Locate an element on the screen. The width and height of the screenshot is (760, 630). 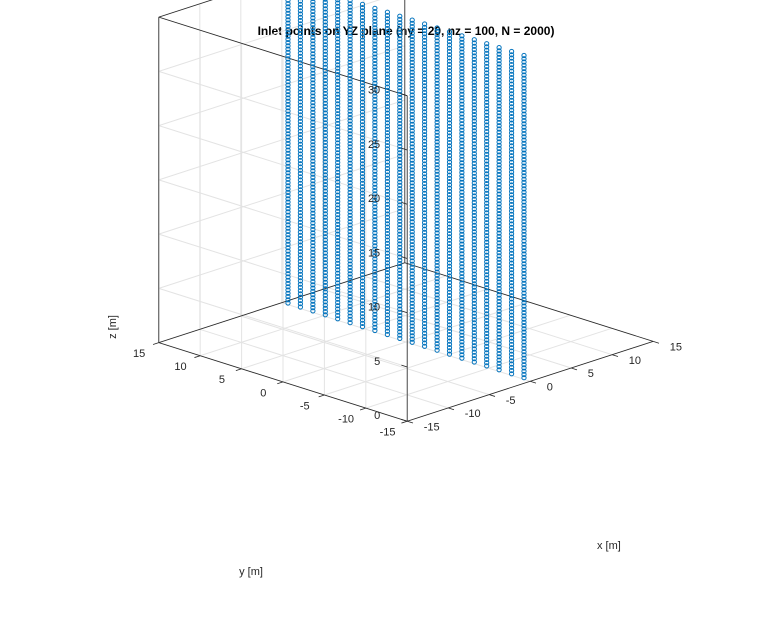
z-axis-label: z [m] is located at coordinates (113, 327).